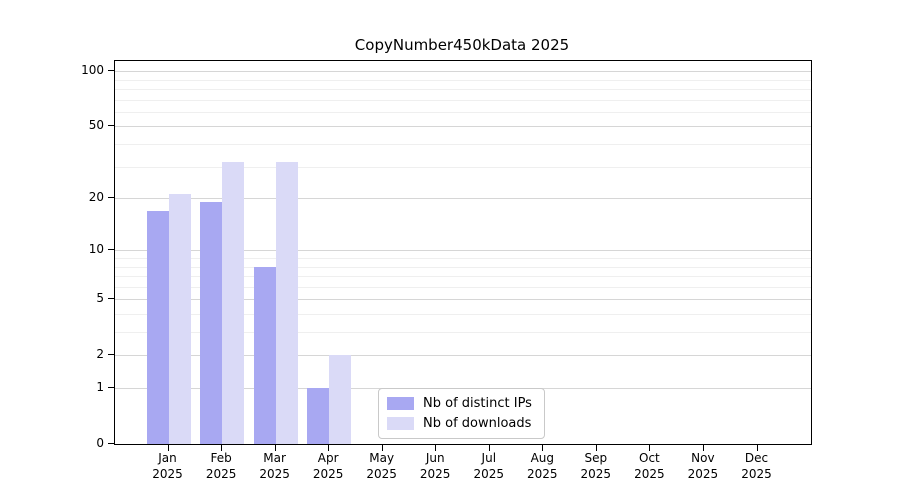  What do you see at coordinates (92, 70) in the screenshot?
I see `y-tick-label: 100` at bounding box center [92, 70].